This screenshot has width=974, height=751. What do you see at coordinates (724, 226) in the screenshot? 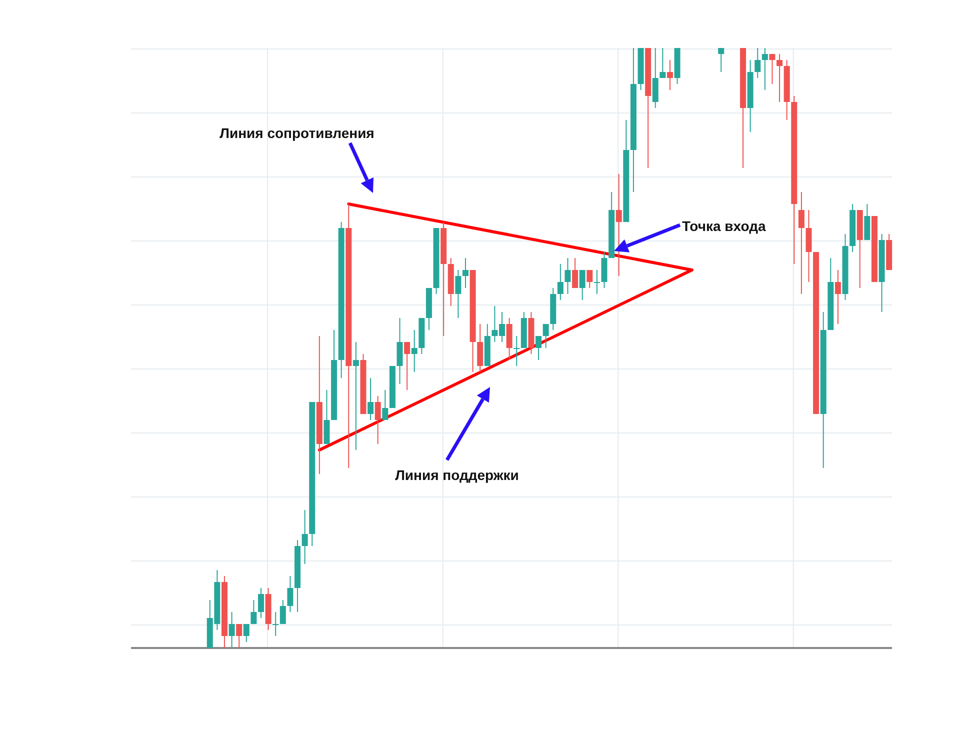
I see `annotation: Точка входа` at bounding box center [724, 226].